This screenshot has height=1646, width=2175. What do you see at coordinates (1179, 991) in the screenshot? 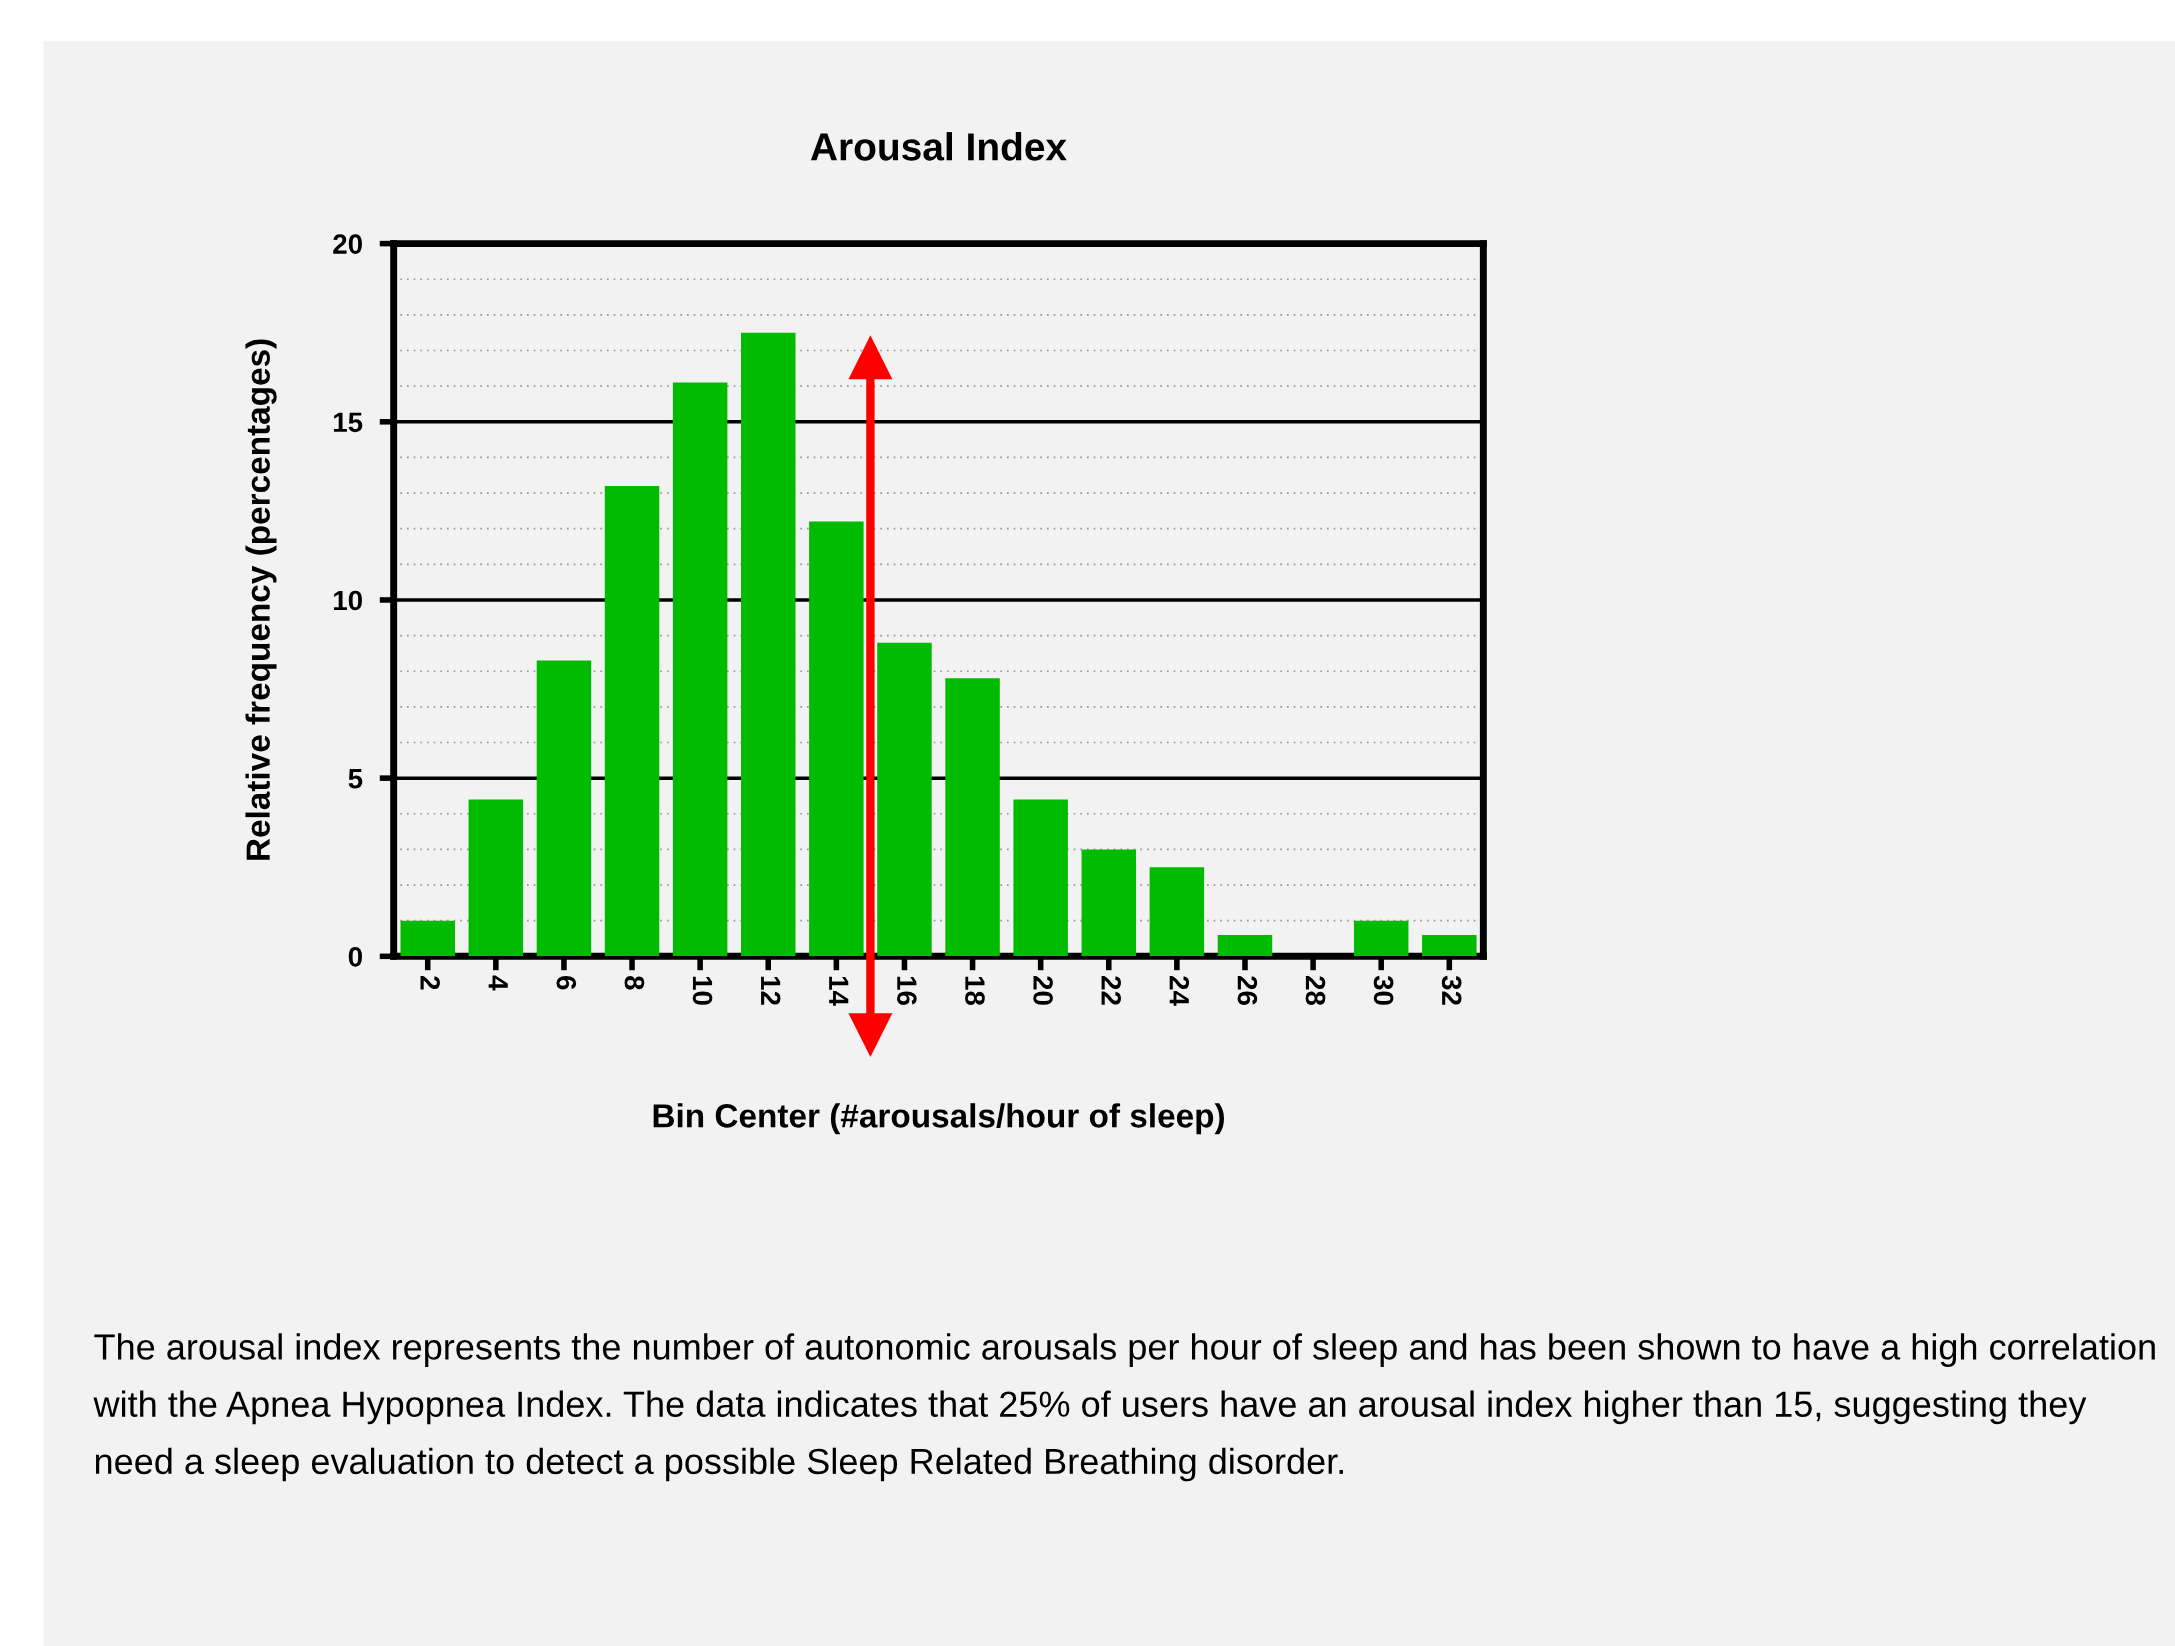
I see `x-tick-label: 24` at bounding box center [1179, 991].